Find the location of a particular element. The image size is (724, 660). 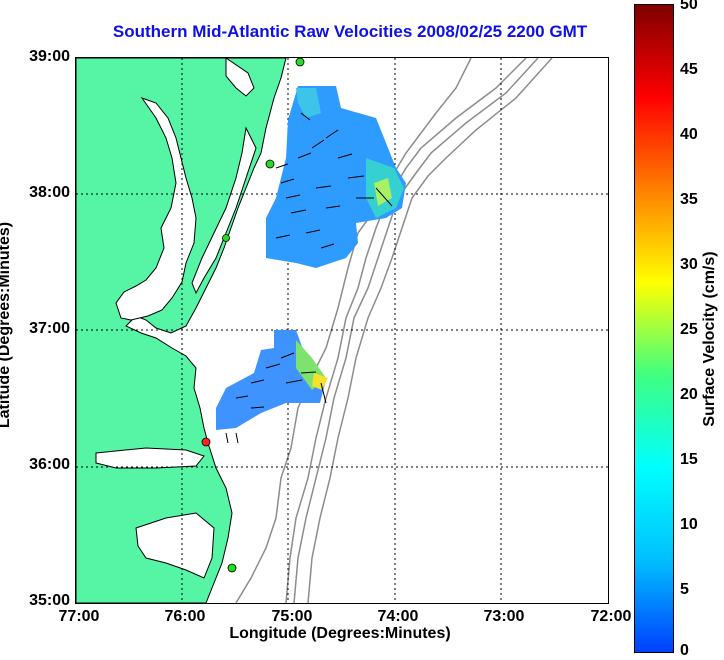

colorbar-tick: 25 is located at coordinates (689, 329).